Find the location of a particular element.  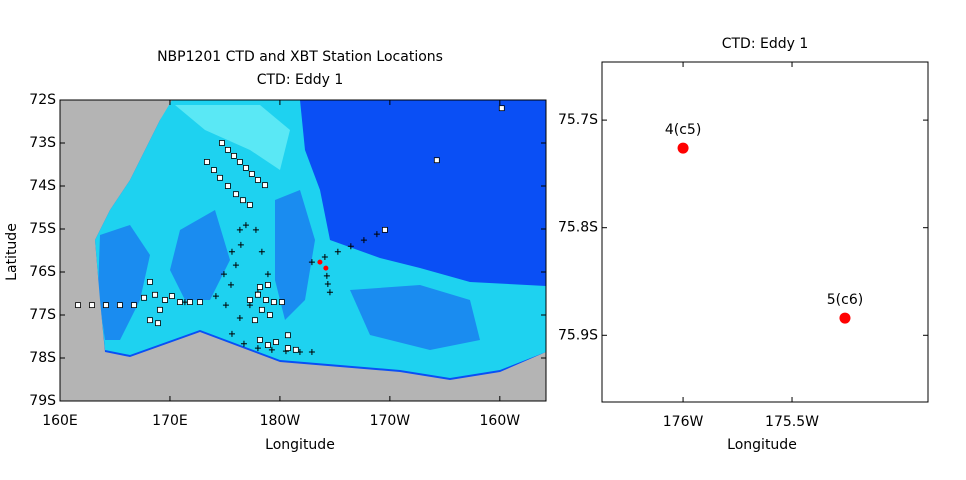

y-tick-label: 77S is located at coordinates (42, 315).